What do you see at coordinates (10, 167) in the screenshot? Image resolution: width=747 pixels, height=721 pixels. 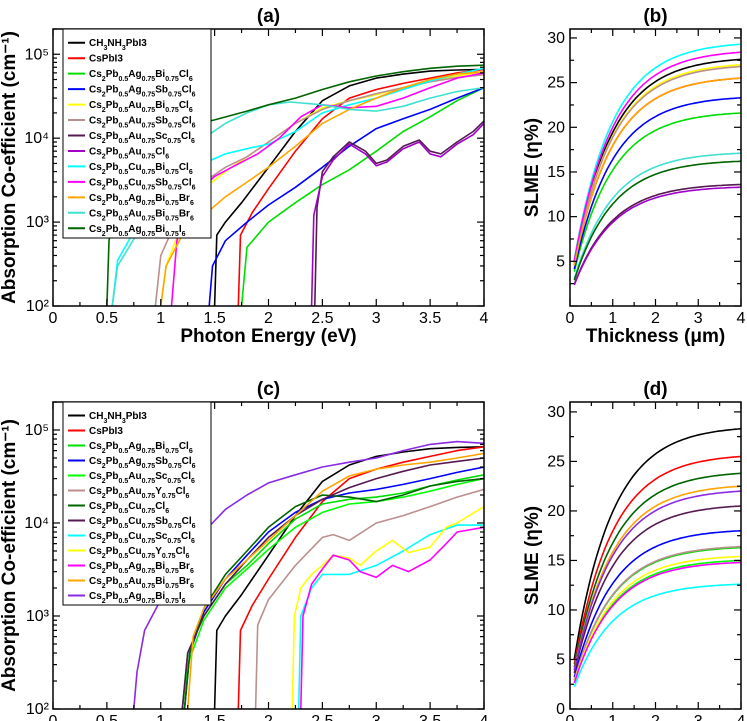 I see `y-axis-label: Absorption Co-efficient (cm⁻¹)` at bounding box center [10, 167].